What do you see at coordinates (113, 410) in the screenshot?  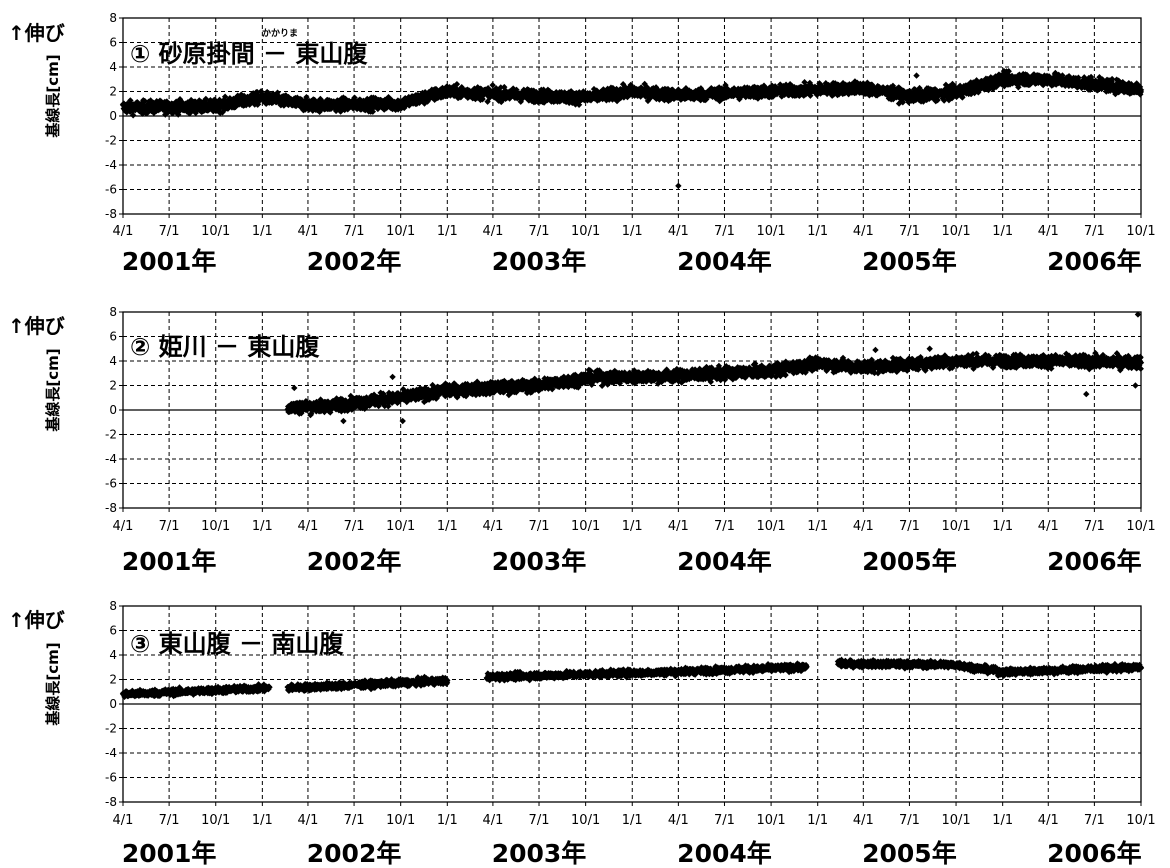 I see `y-tick-label: 0` at bounding box center [113, 410].